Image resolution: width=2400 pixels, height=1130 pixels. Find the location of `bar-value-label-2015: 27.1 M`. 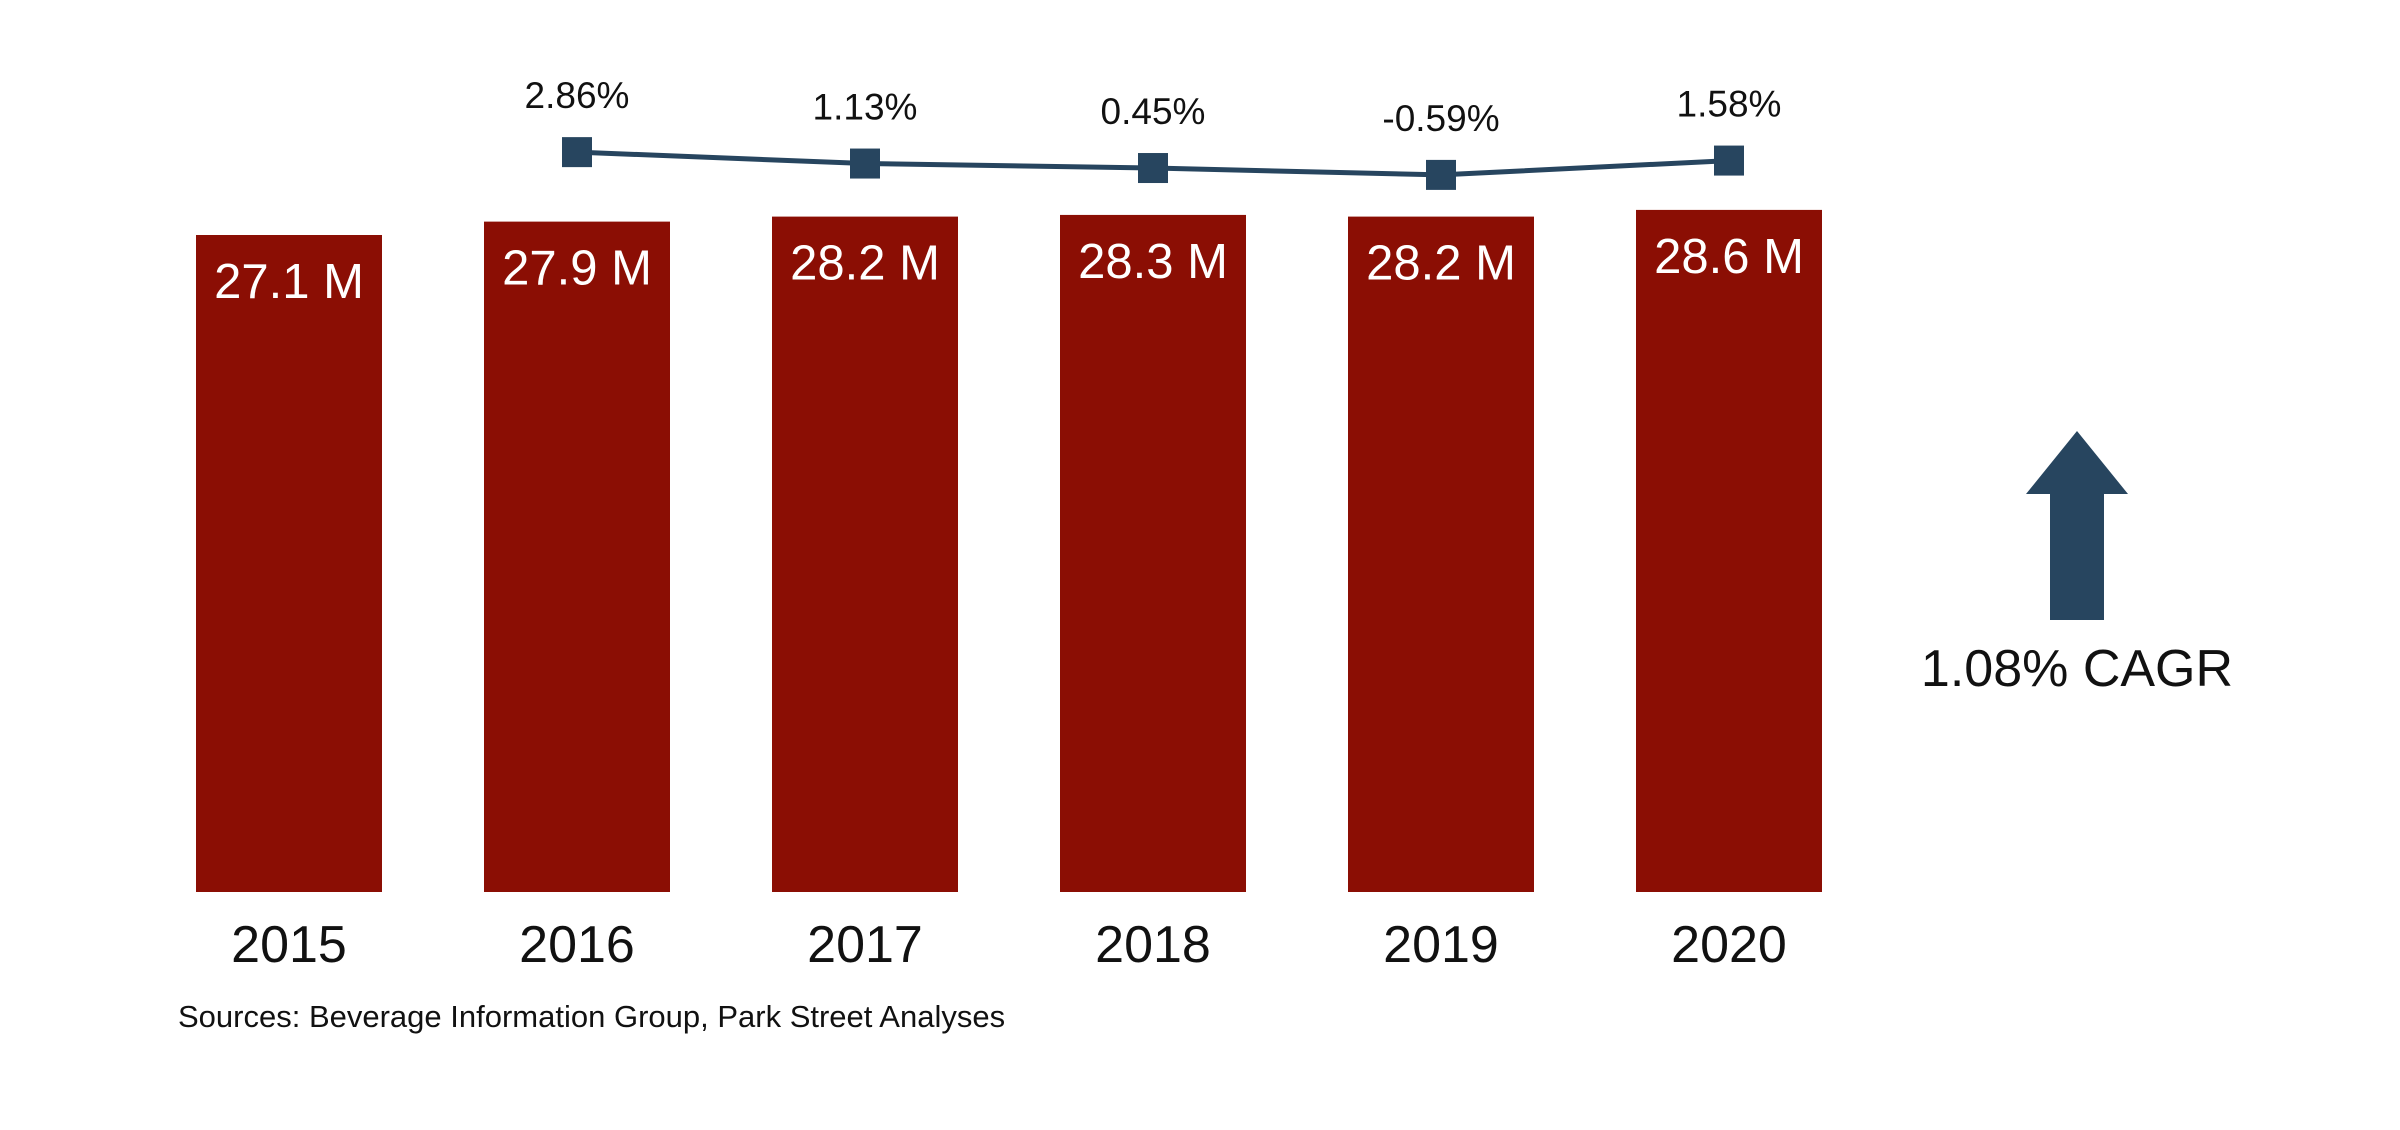

bar-value-label-2015: 27.1 M is located at coordinates (289, 282).